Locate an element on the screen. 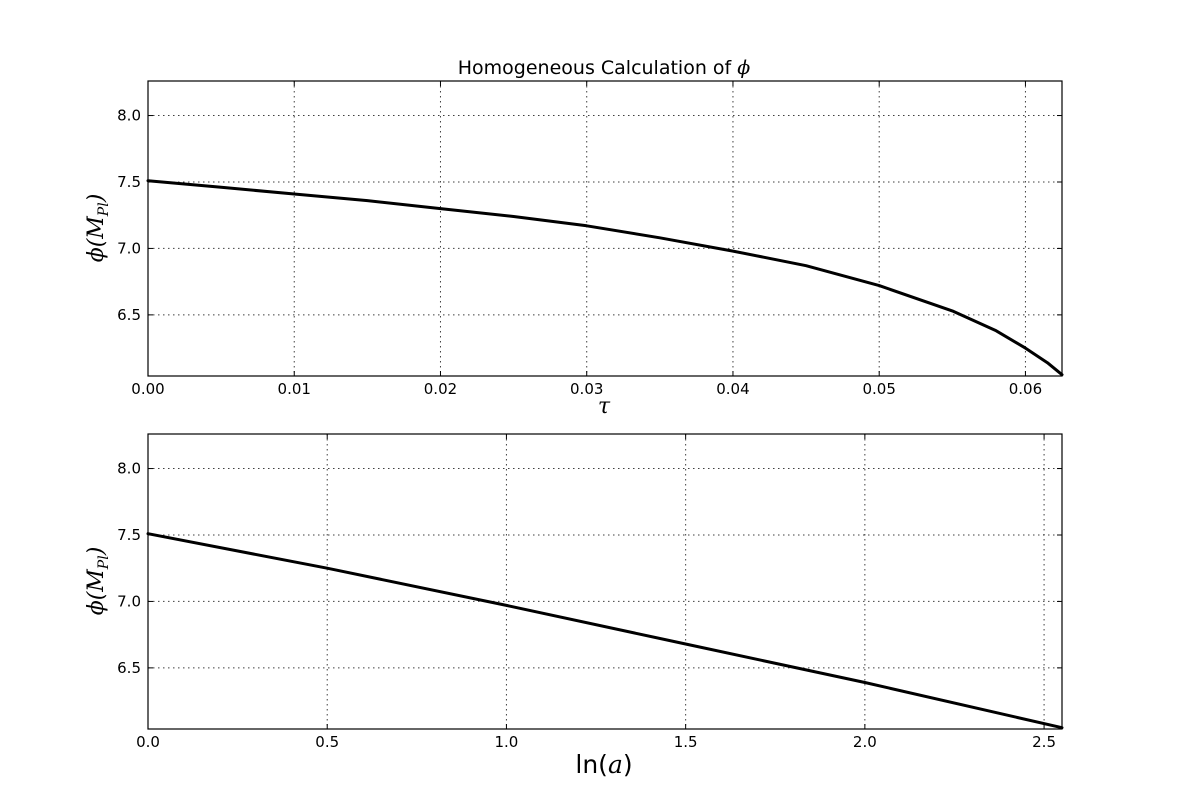  chart-title-symbol: ϕ is located at coordinates (743, 68).